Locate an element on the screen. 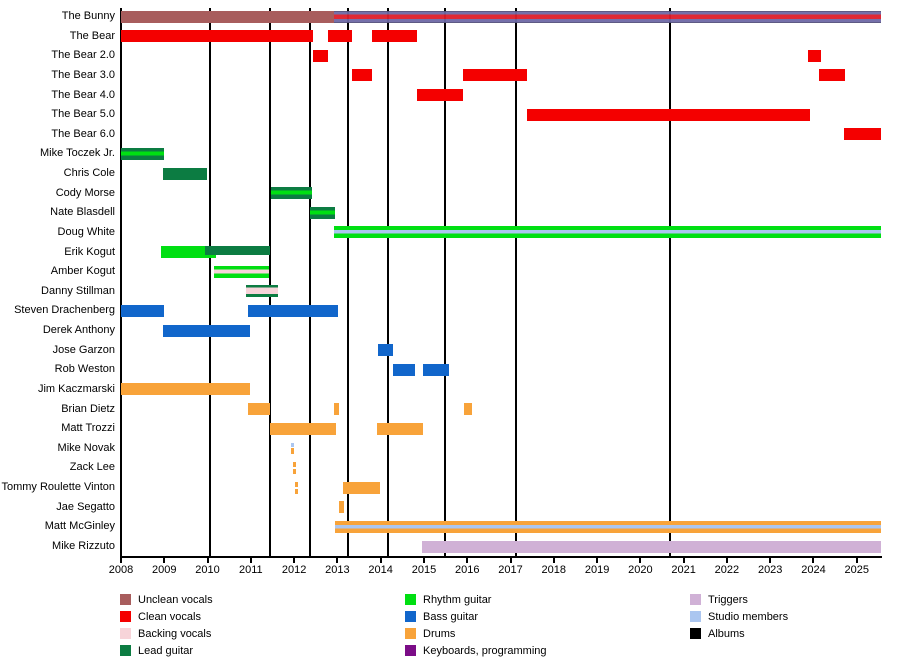  axis-year-label: 2021 is located at coordinates (683, 570).